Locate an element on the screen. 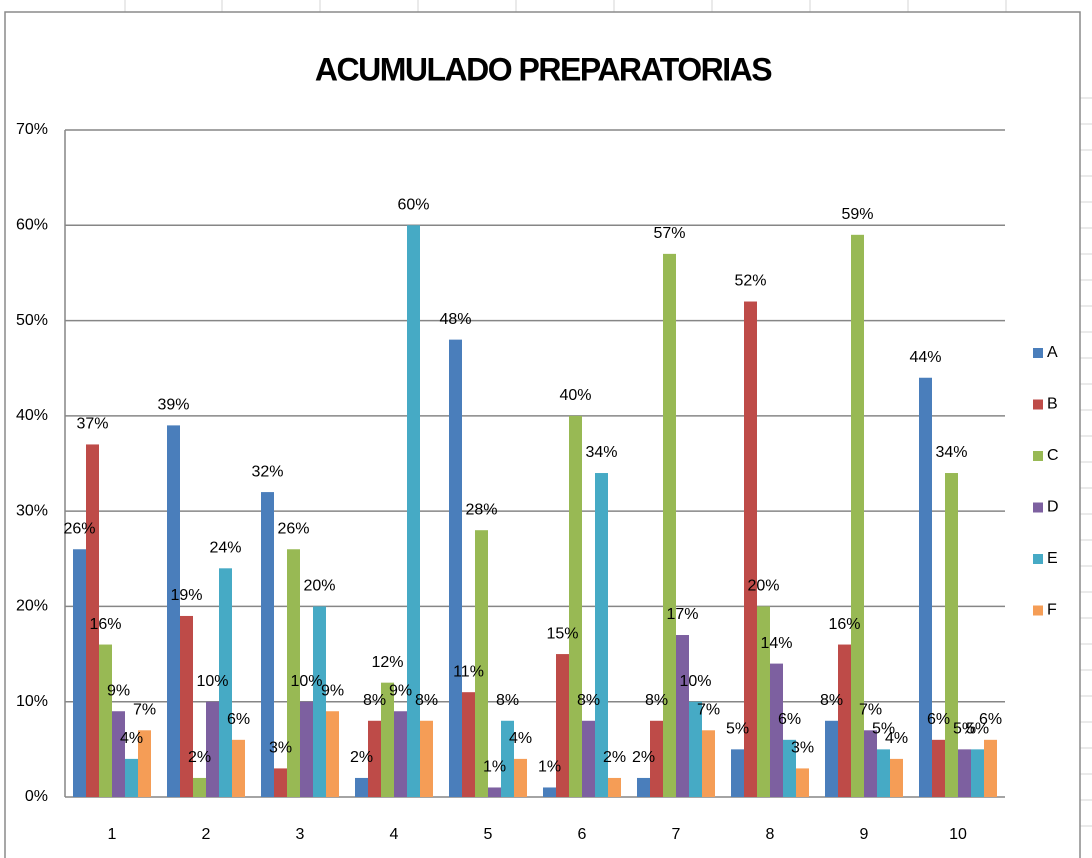 The height and width of the screenshot is (858, 1092). data-label: 60% is located at coordinates (413, 205).